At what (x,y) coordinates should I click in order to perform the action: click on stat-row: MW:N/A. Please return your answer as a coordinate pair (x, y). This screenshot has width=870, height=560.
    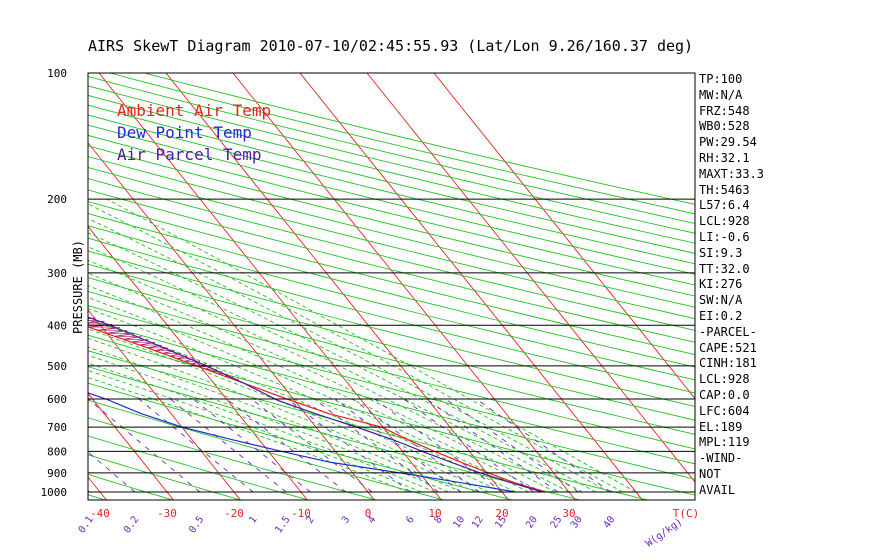
    Looking at the image, I should click on (721, 94).